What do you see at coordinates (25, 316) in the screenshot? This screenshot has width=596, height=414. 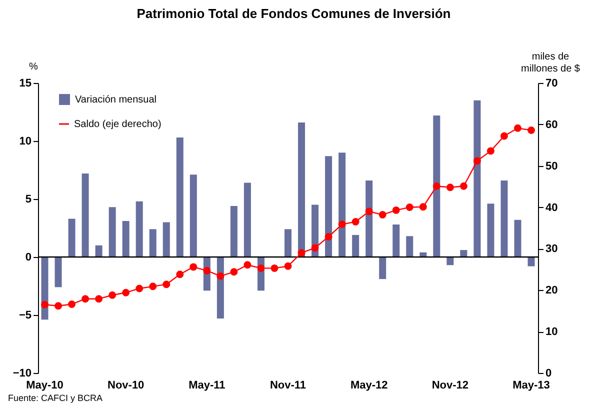 I see `y-tick-label: −5` at bounding box center [25, 316].